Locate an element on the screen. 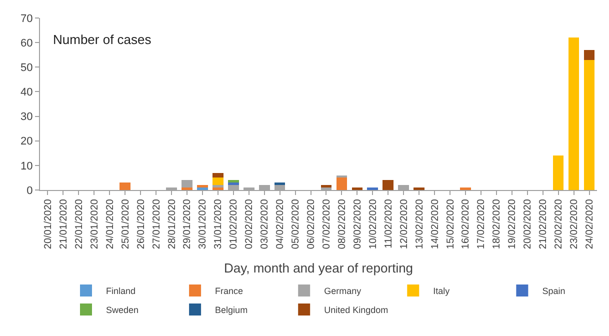 The image size is (609, 336). x-tick-label: 23/01/2020 is located at coordinates (94, 224).